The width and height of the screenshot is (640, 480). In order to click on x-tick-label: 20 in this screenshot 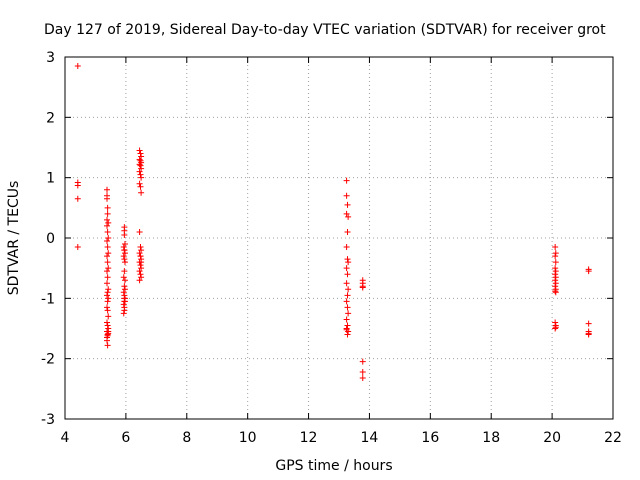, I will do `click(552, 438)`.